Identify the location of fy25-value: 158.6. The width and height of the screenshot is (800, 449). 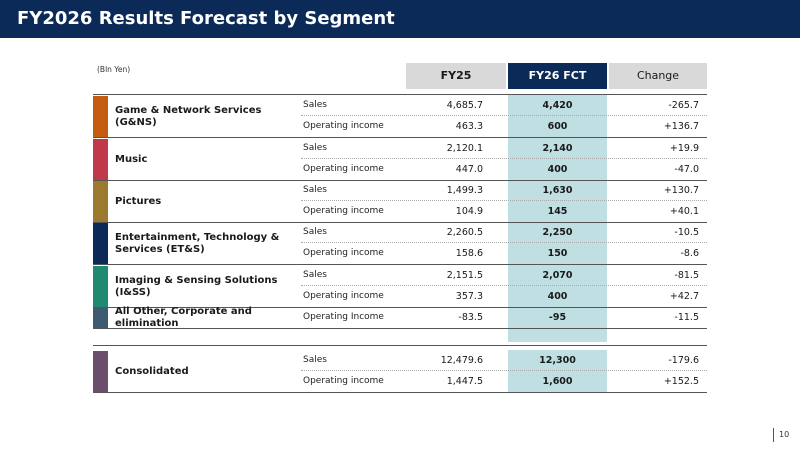
(469, 253).